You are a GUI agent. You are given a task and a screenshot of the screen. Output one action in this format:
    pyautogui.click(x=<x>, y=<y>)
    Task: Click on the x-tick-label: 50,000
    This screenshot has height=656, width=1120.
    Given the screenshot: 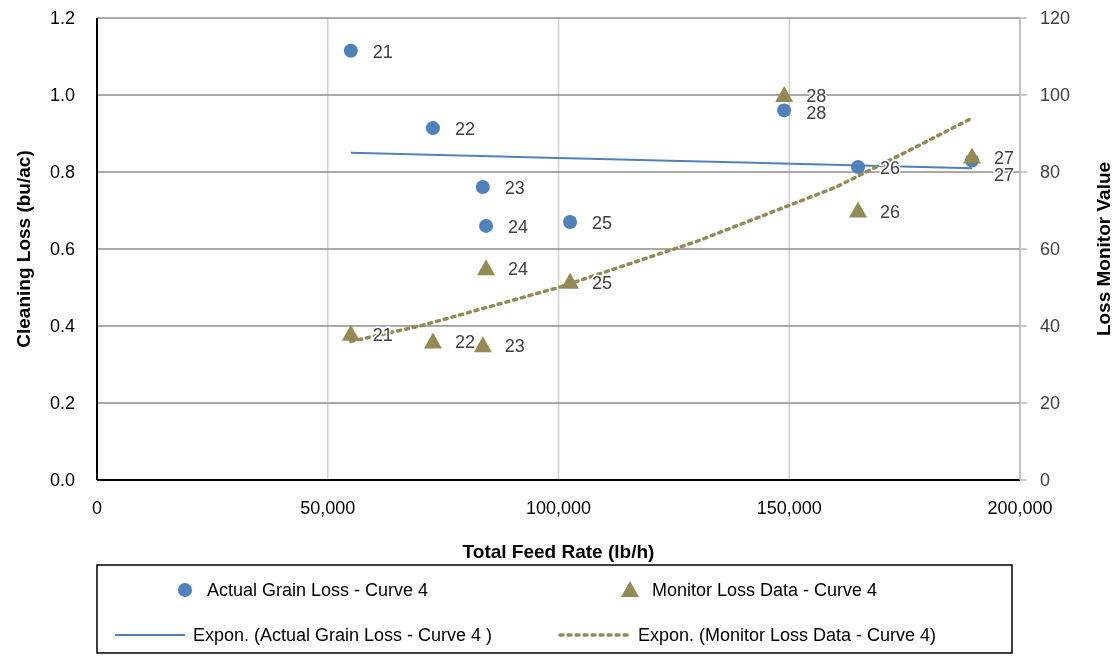 What is the action you would take?
    pyautogui.click(x=328, y=508)
    